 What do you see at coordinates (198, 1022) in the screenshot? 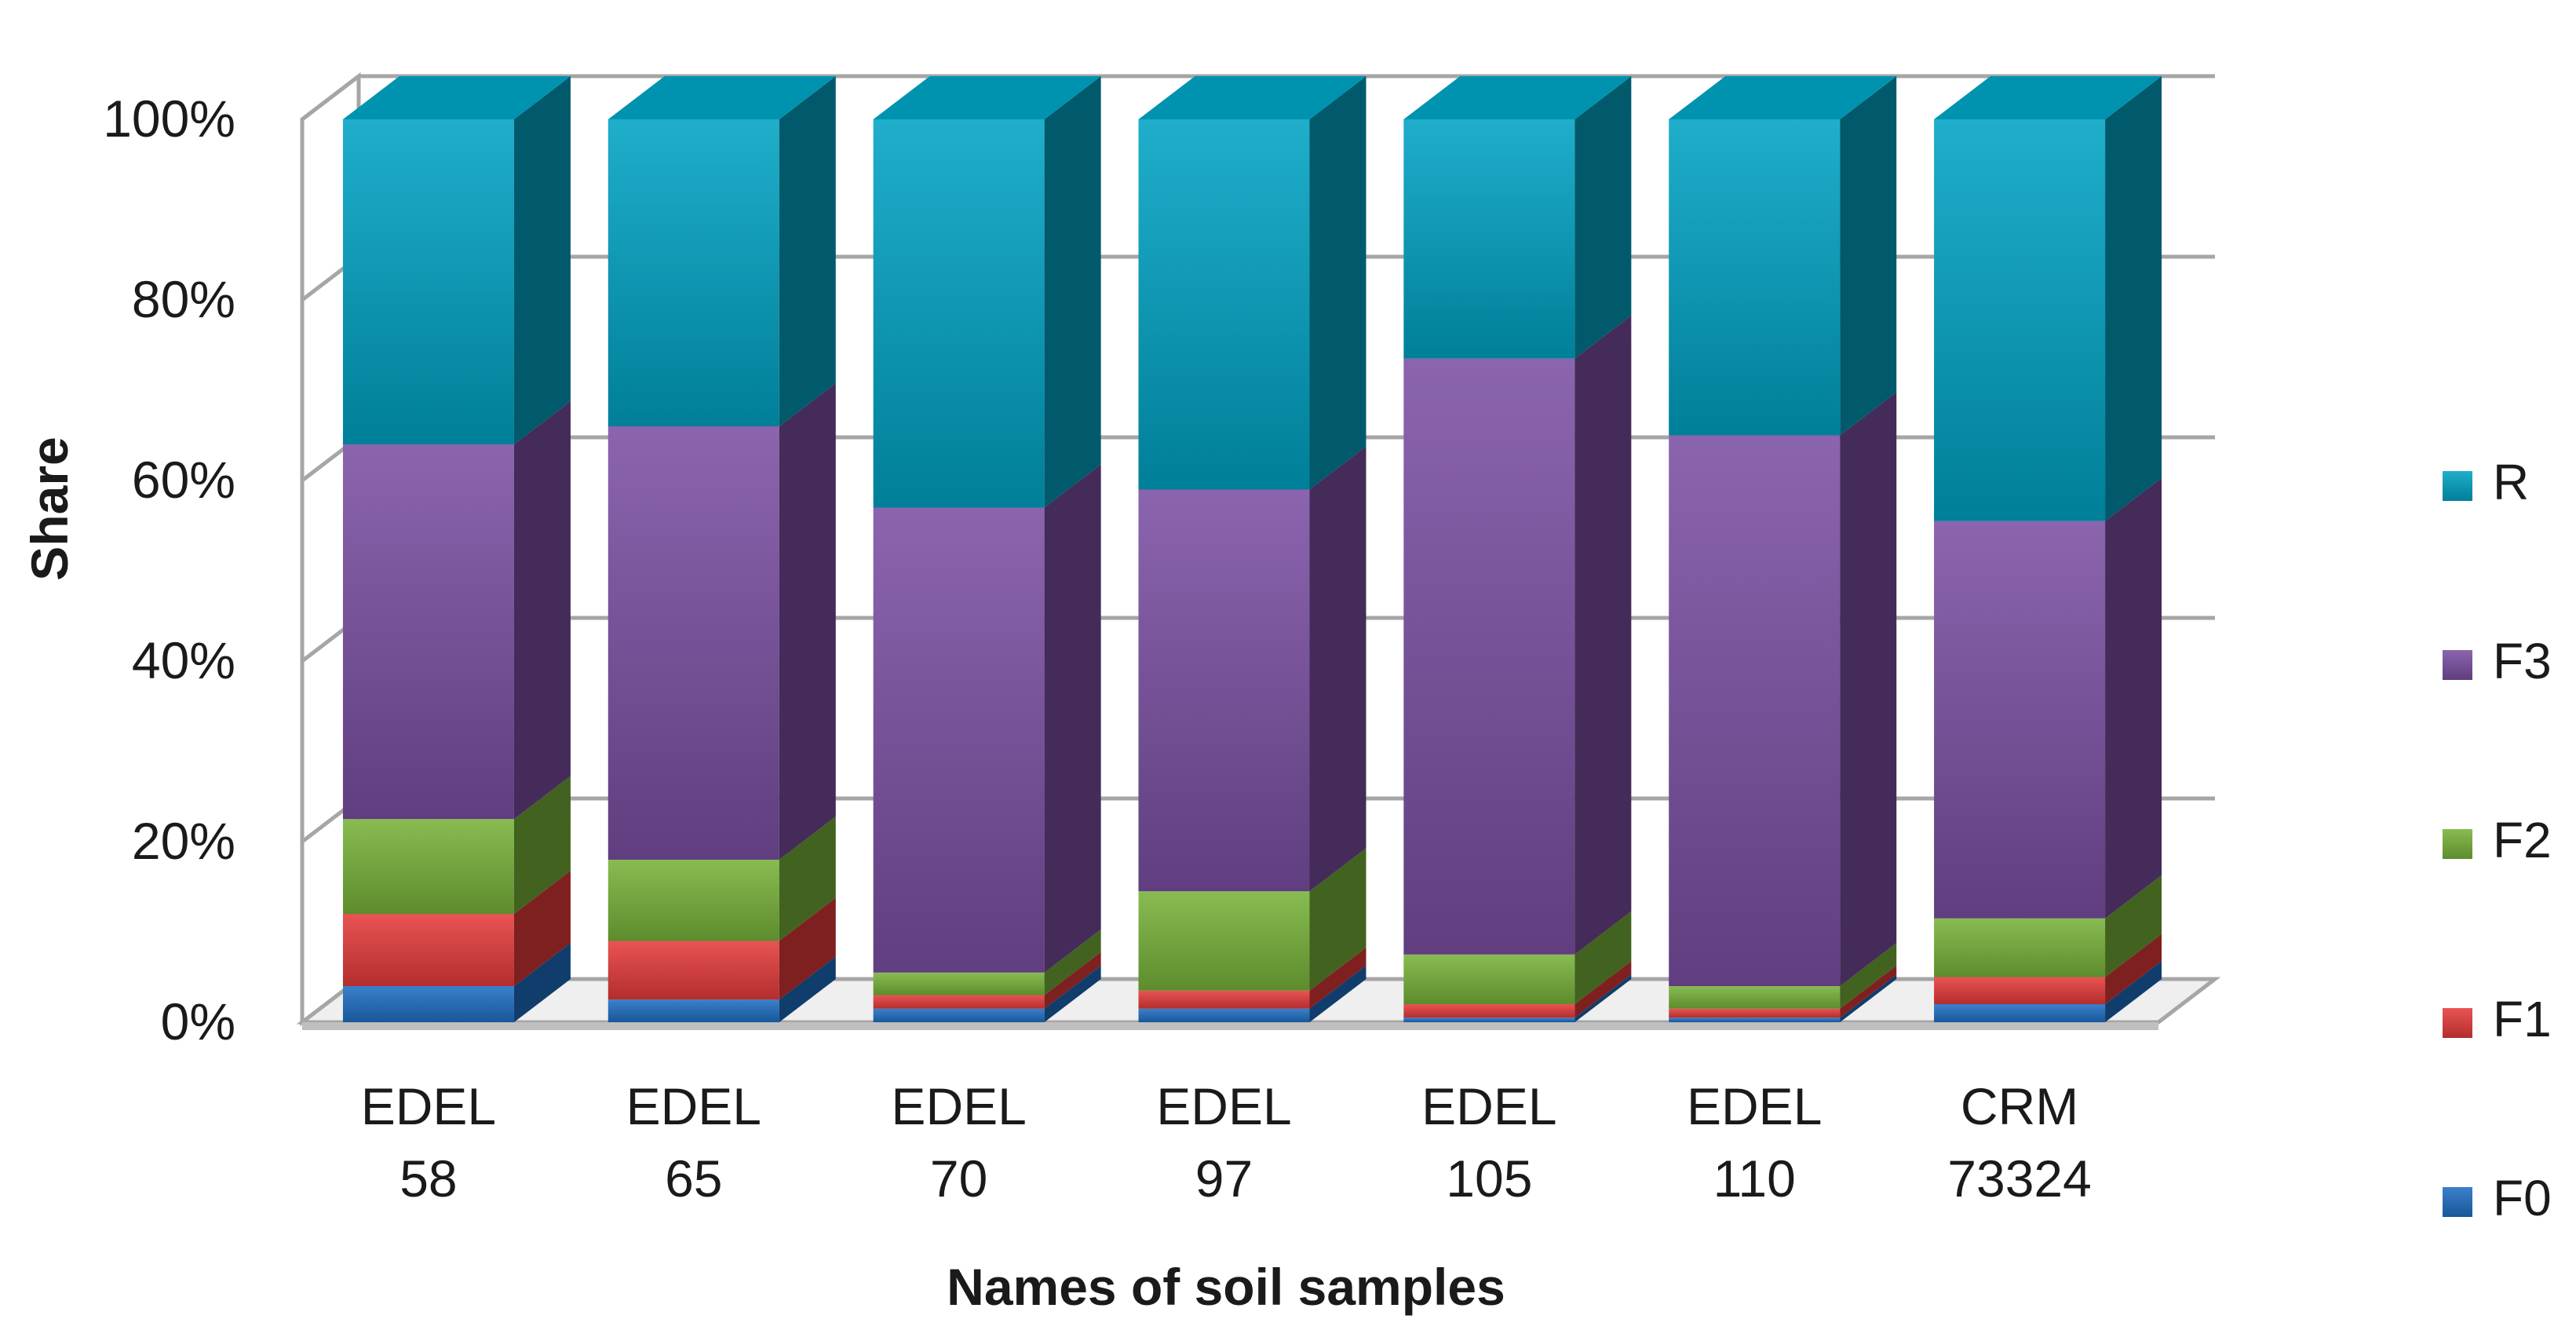
I see `y-tick-label: 0%` at bounding box center [198, 1022].